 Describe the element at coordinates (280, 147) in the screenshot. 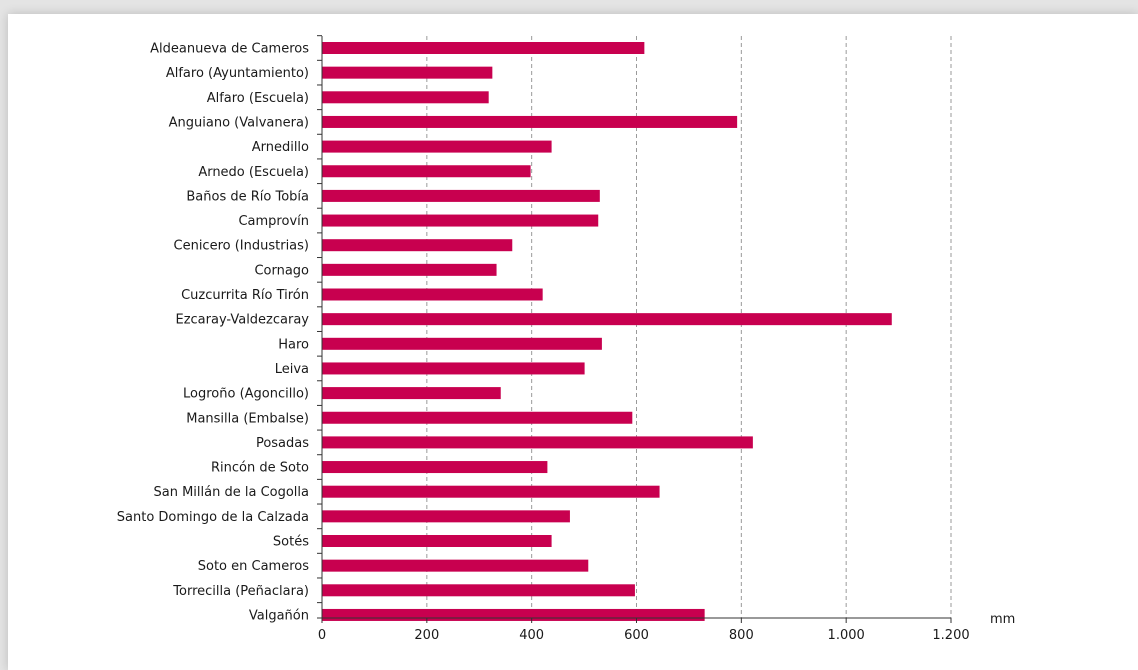

I see `category-label: Arnedillo` at that location.